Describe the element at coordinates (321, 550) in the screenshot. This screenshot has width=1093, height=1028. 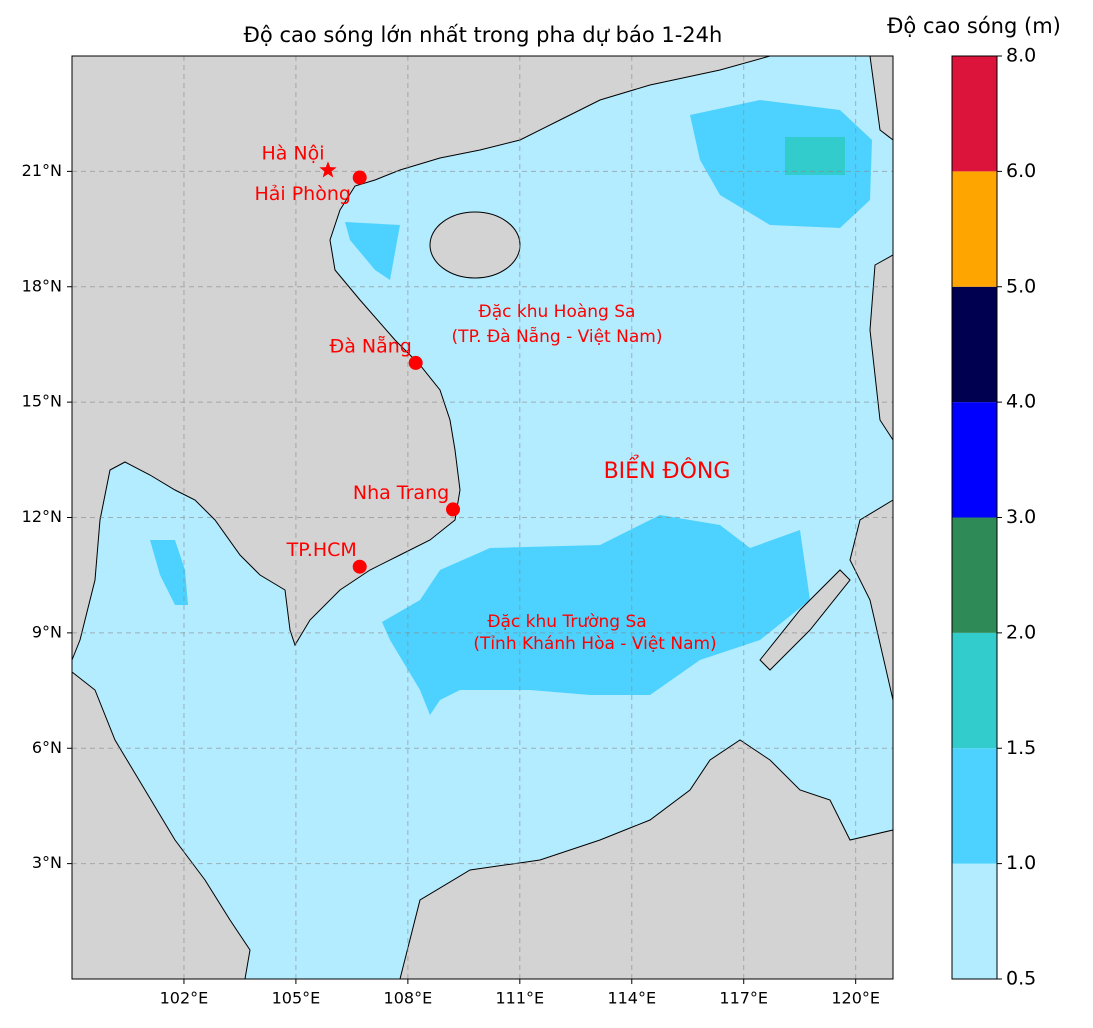
I see `city-label: TP.HCM` at that location.